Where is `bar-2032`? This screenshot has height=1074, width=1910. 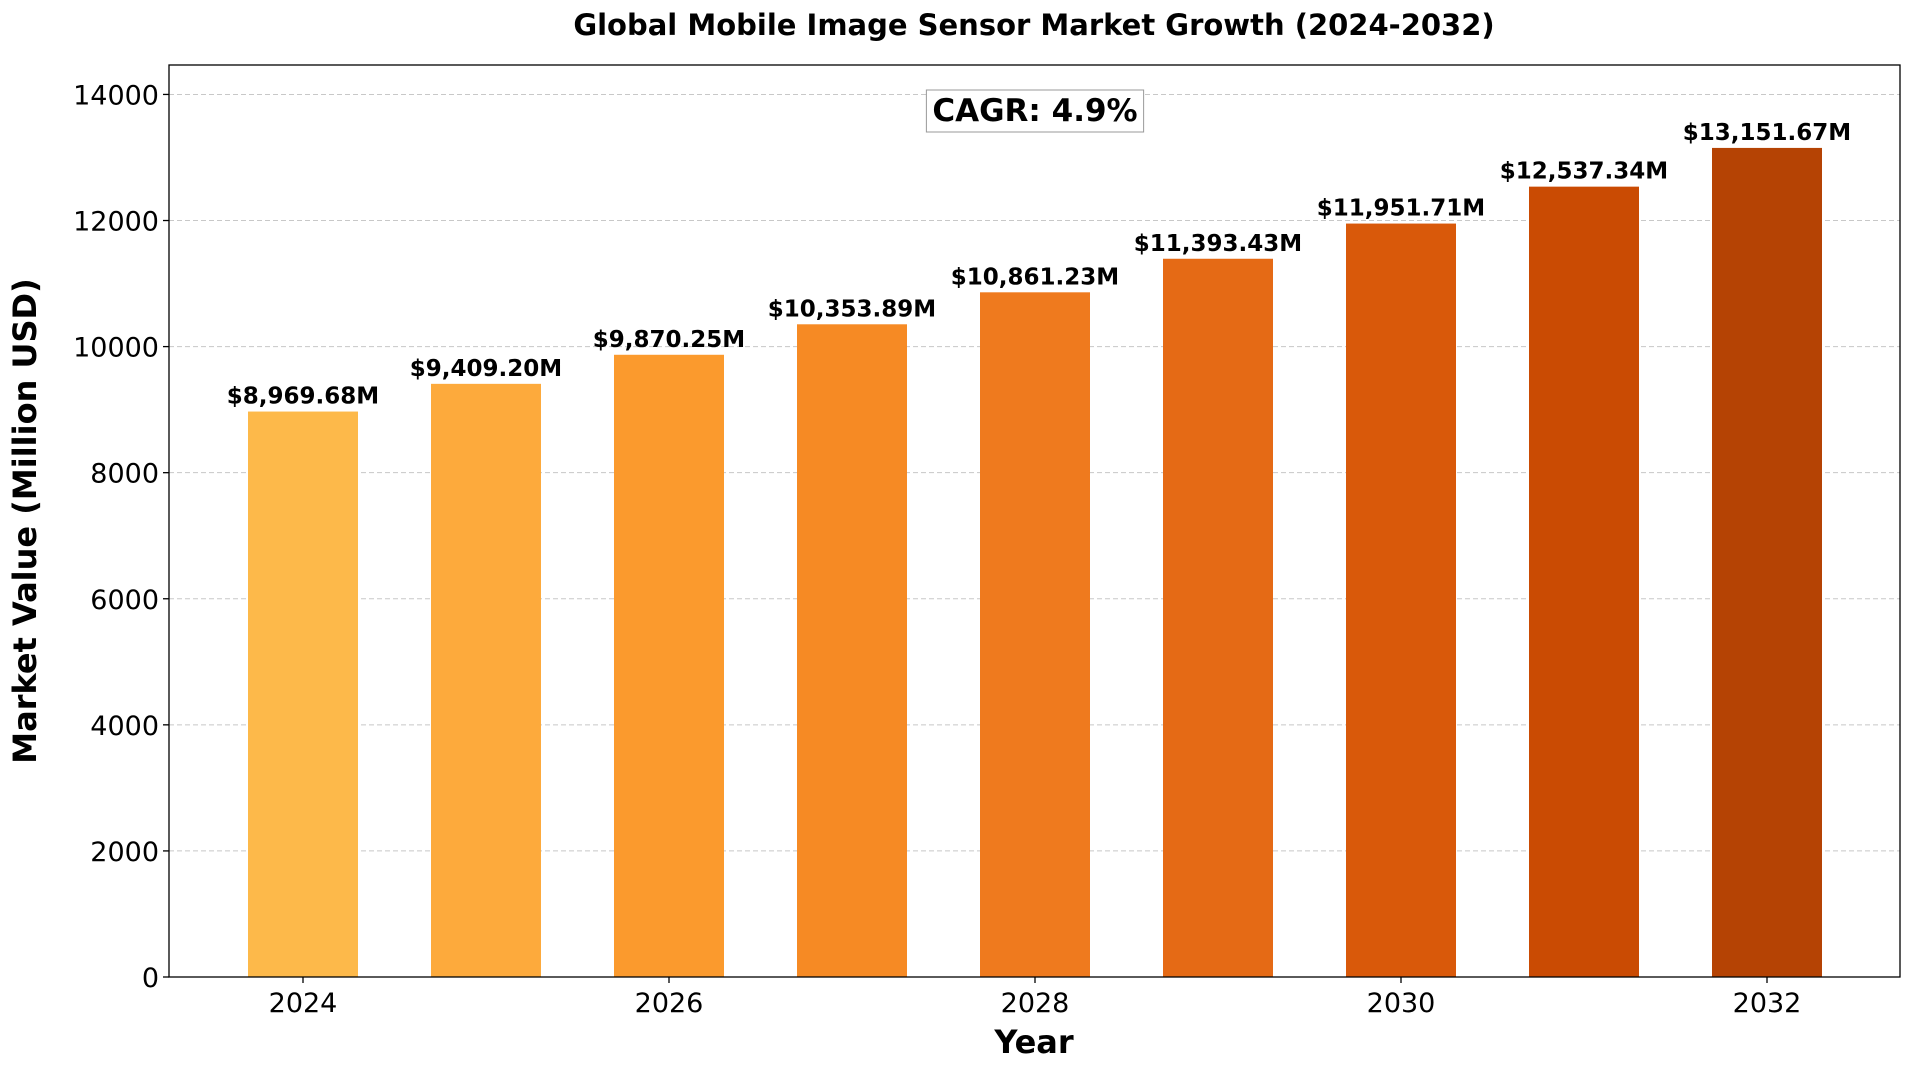
bar-2032 is located at coordinates (1767, 562).